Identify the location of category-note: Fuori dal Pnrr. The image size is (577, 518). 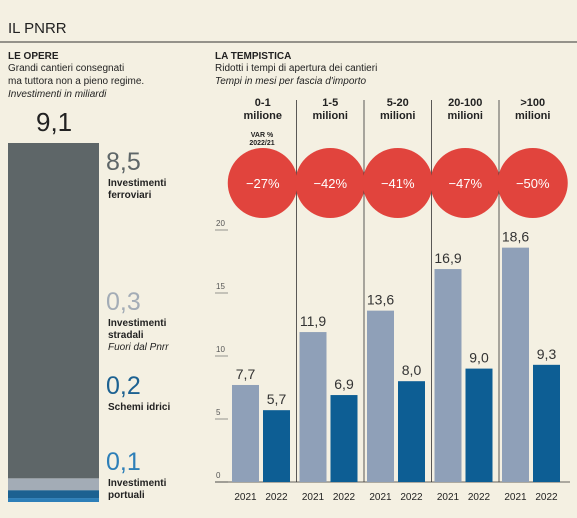
(138, 347).